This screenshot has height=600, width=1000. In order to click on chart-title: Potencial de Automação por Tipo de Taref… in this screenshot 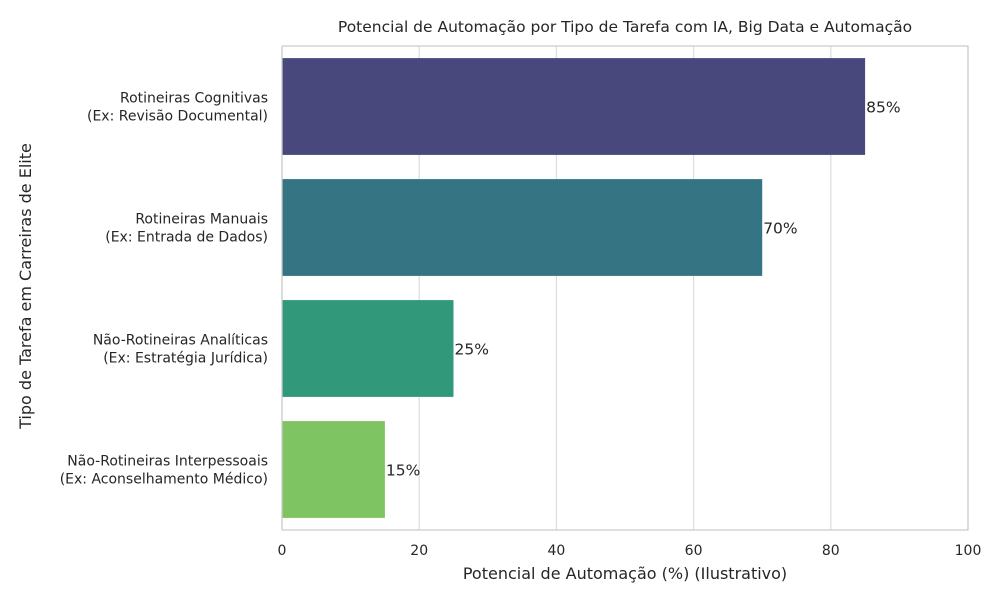, I will do `click(625, 27)`.